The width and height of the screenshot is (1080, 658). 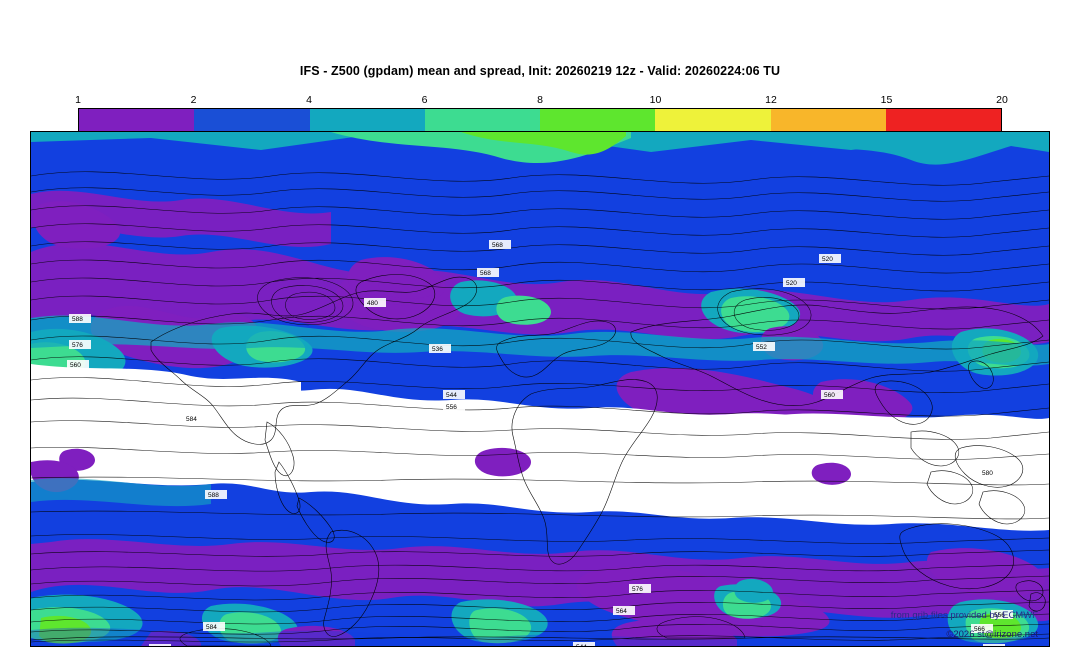 I want to click on svg-text: 480, so click(x=372, y=303).